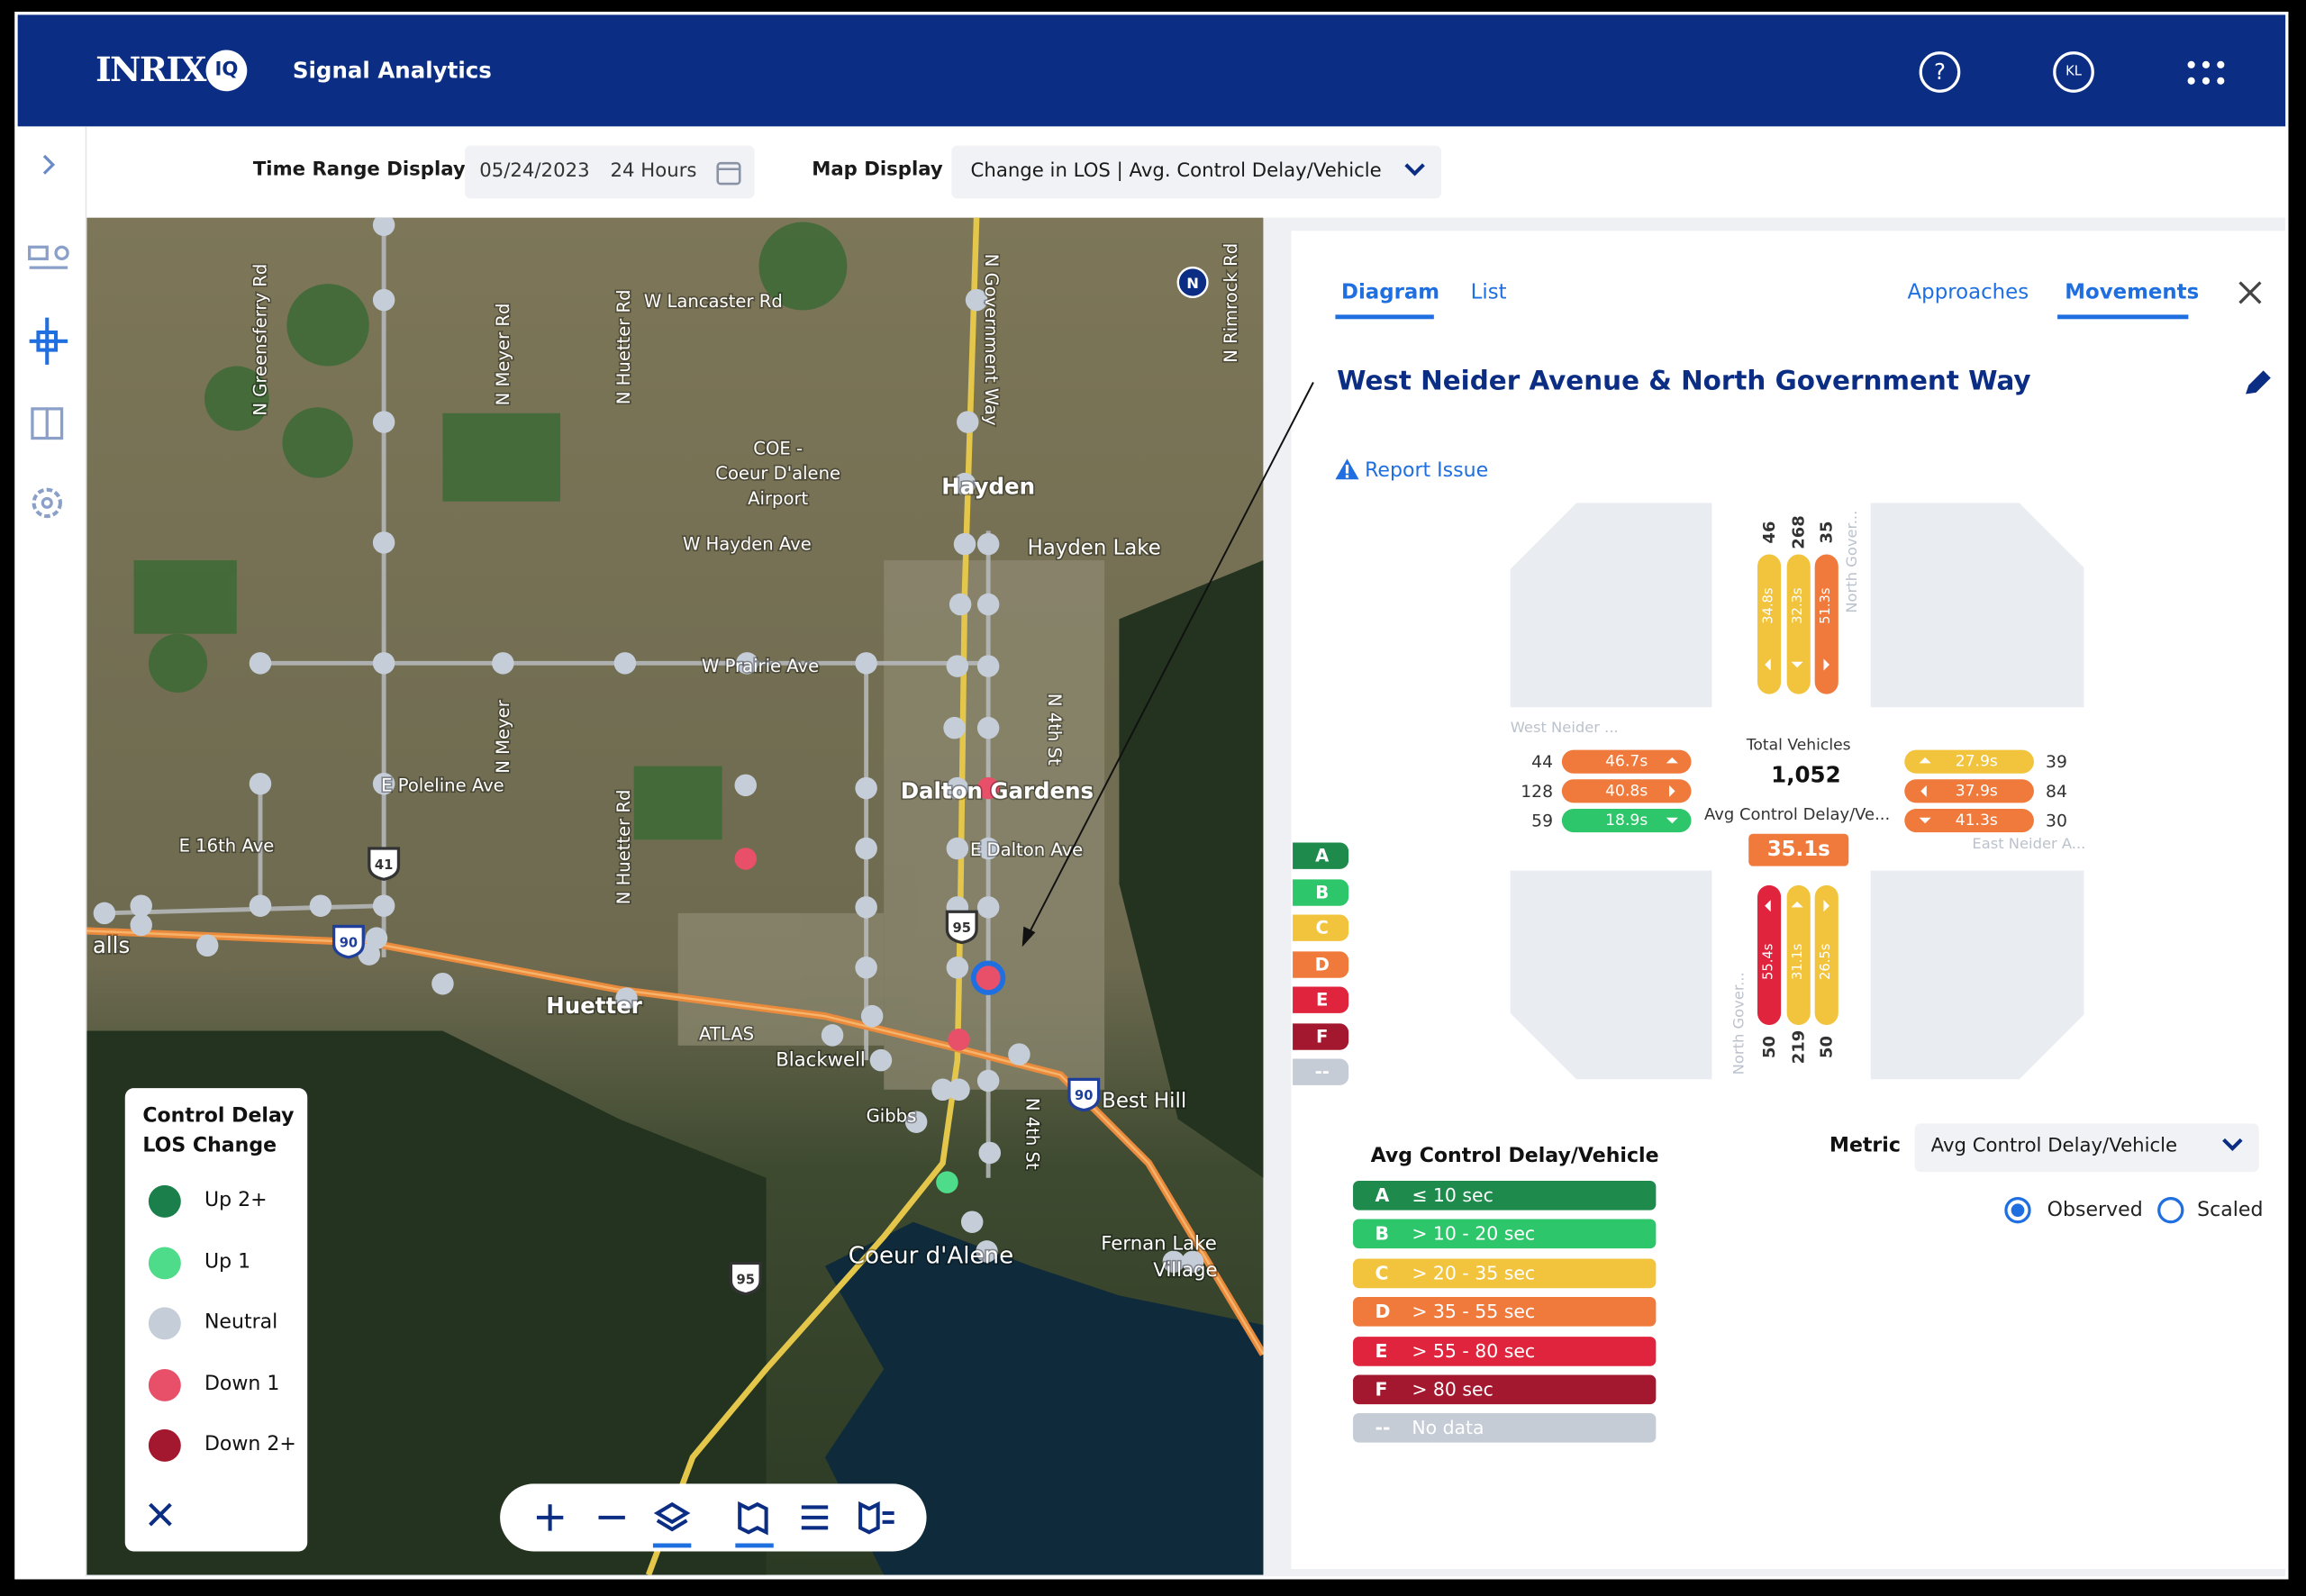  What do you see at coordinates (2250, 293) in the screenshot?
I see `panel-close` at bounding box center [2250, 293].